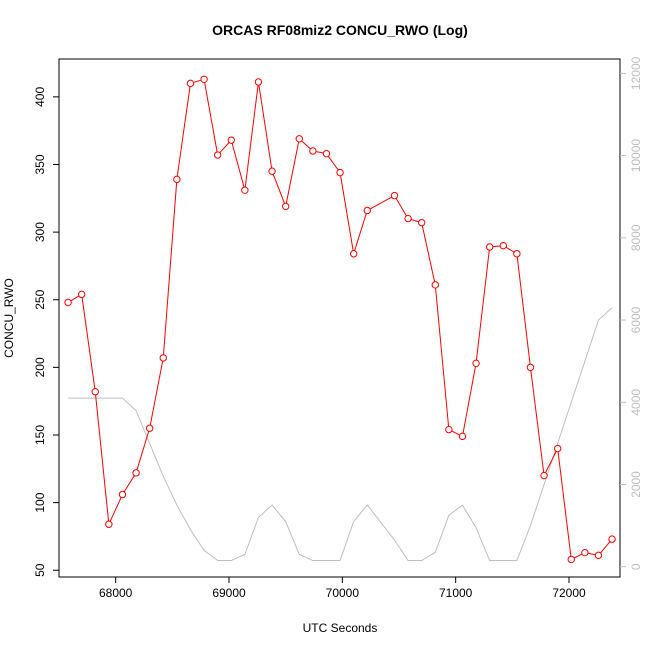 The height and width of the screenshot is (650, 650). What do you see at coordinates (569, 593) in the screenshot?
I see `x-tick-label: 72000` at bounding box center [569, 593].